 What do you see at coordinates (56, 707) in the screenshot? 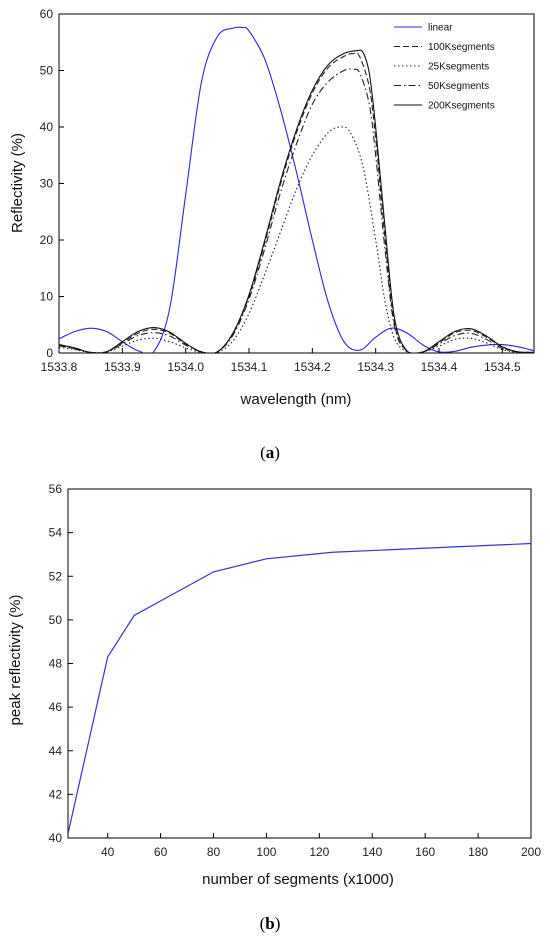
I see `y-tick-label: 46` at bounding box center [56, 707].